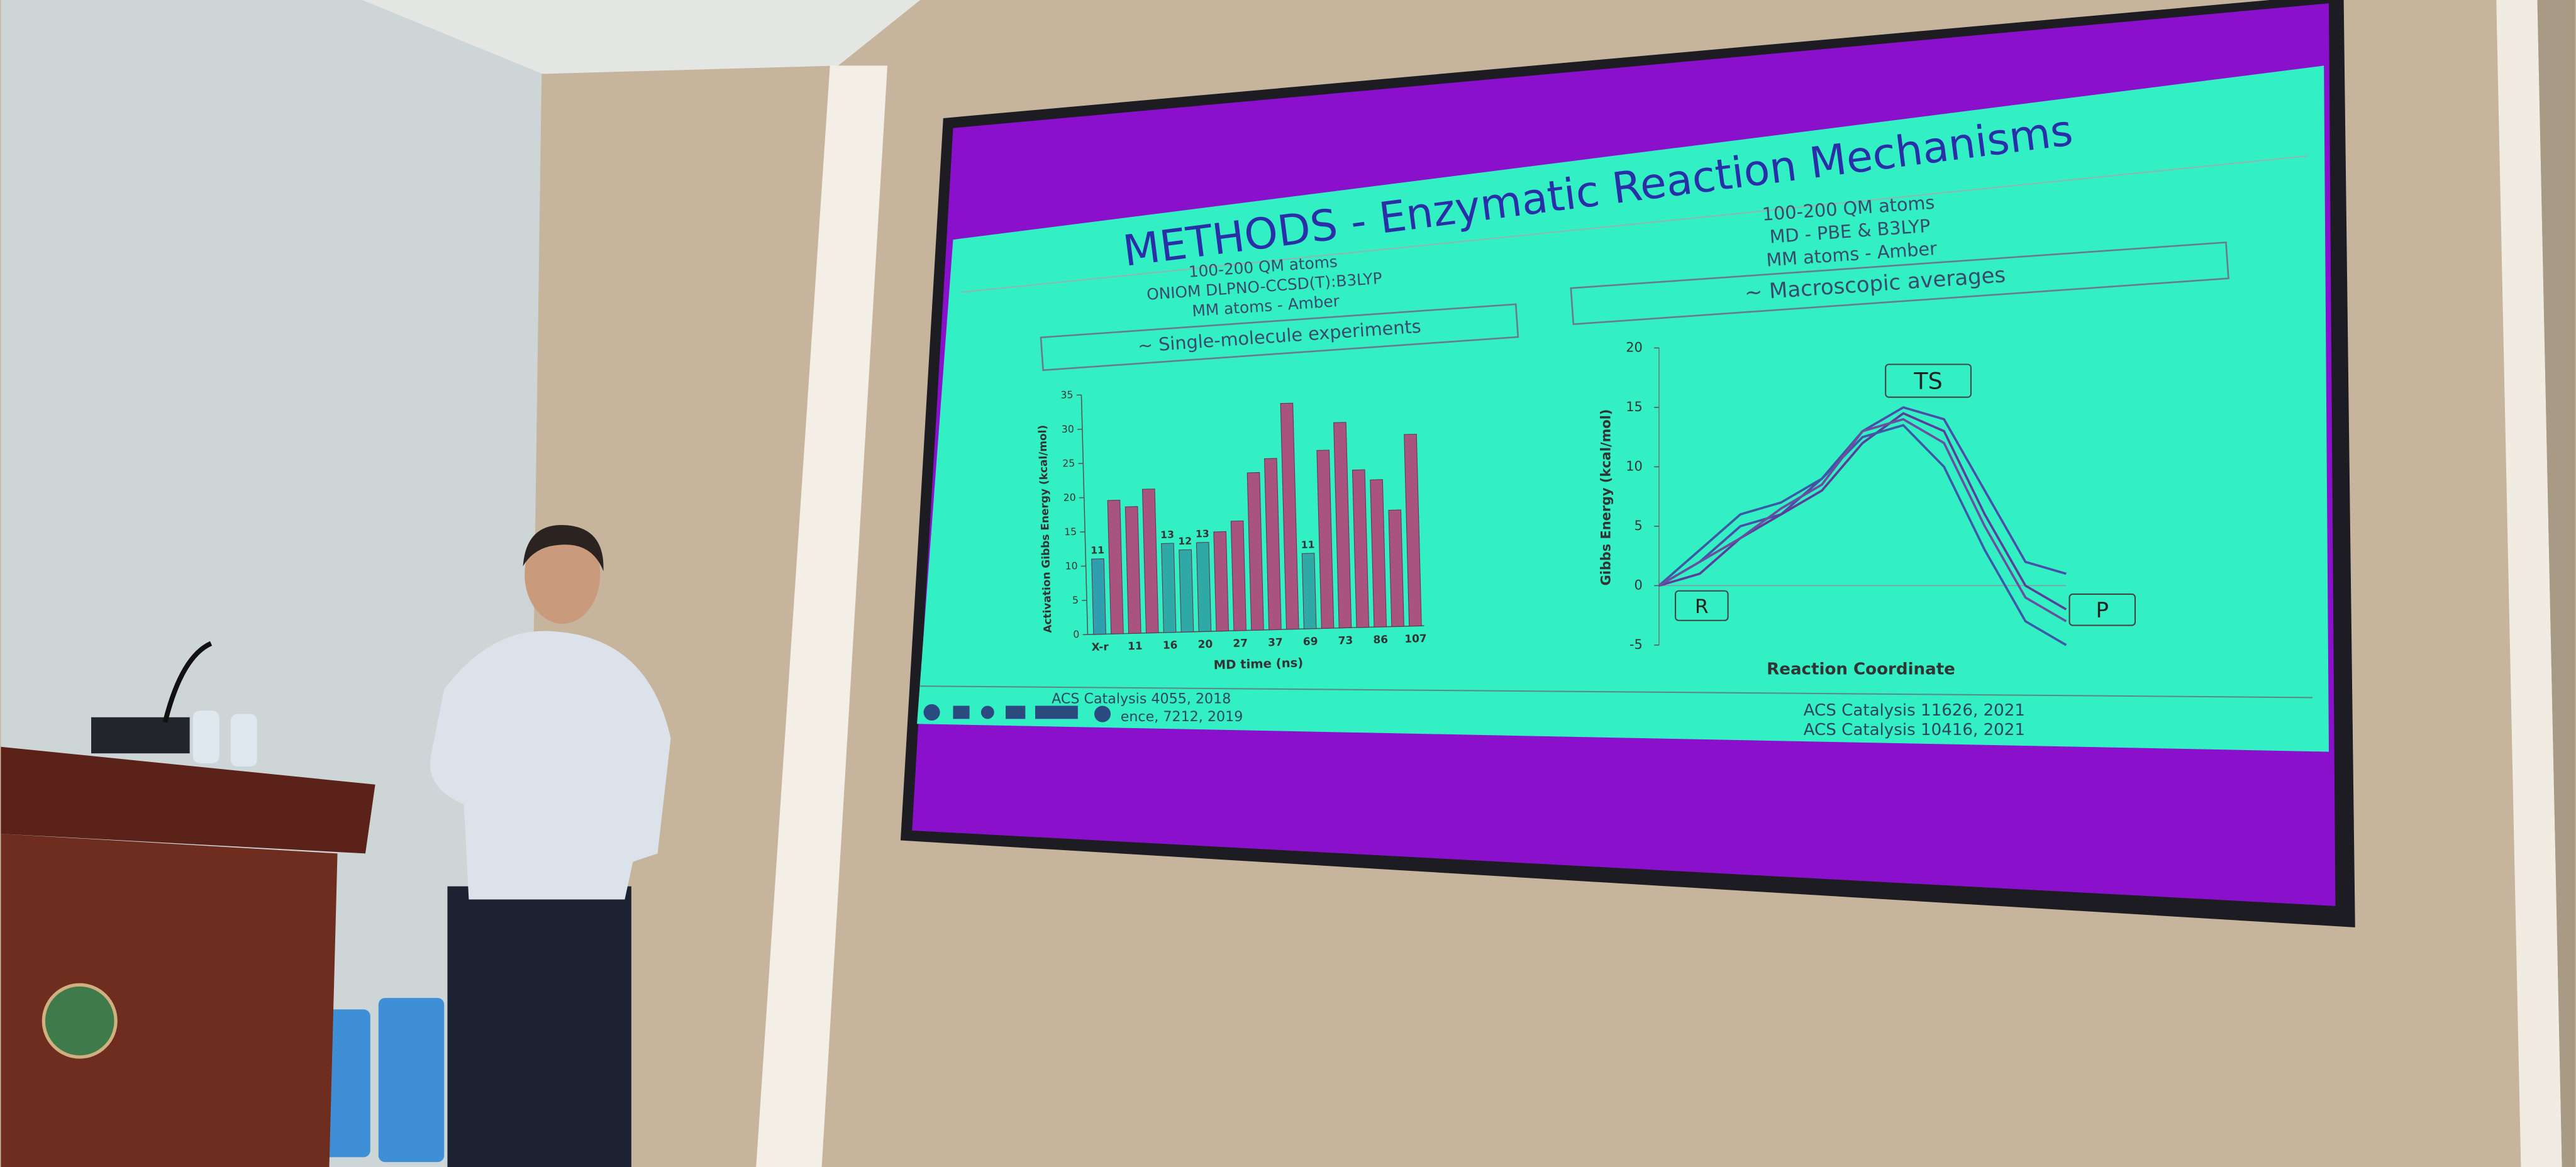  Describe the element at coordinates (1279, 337) in the screenshot. I see `left-box` at that location.